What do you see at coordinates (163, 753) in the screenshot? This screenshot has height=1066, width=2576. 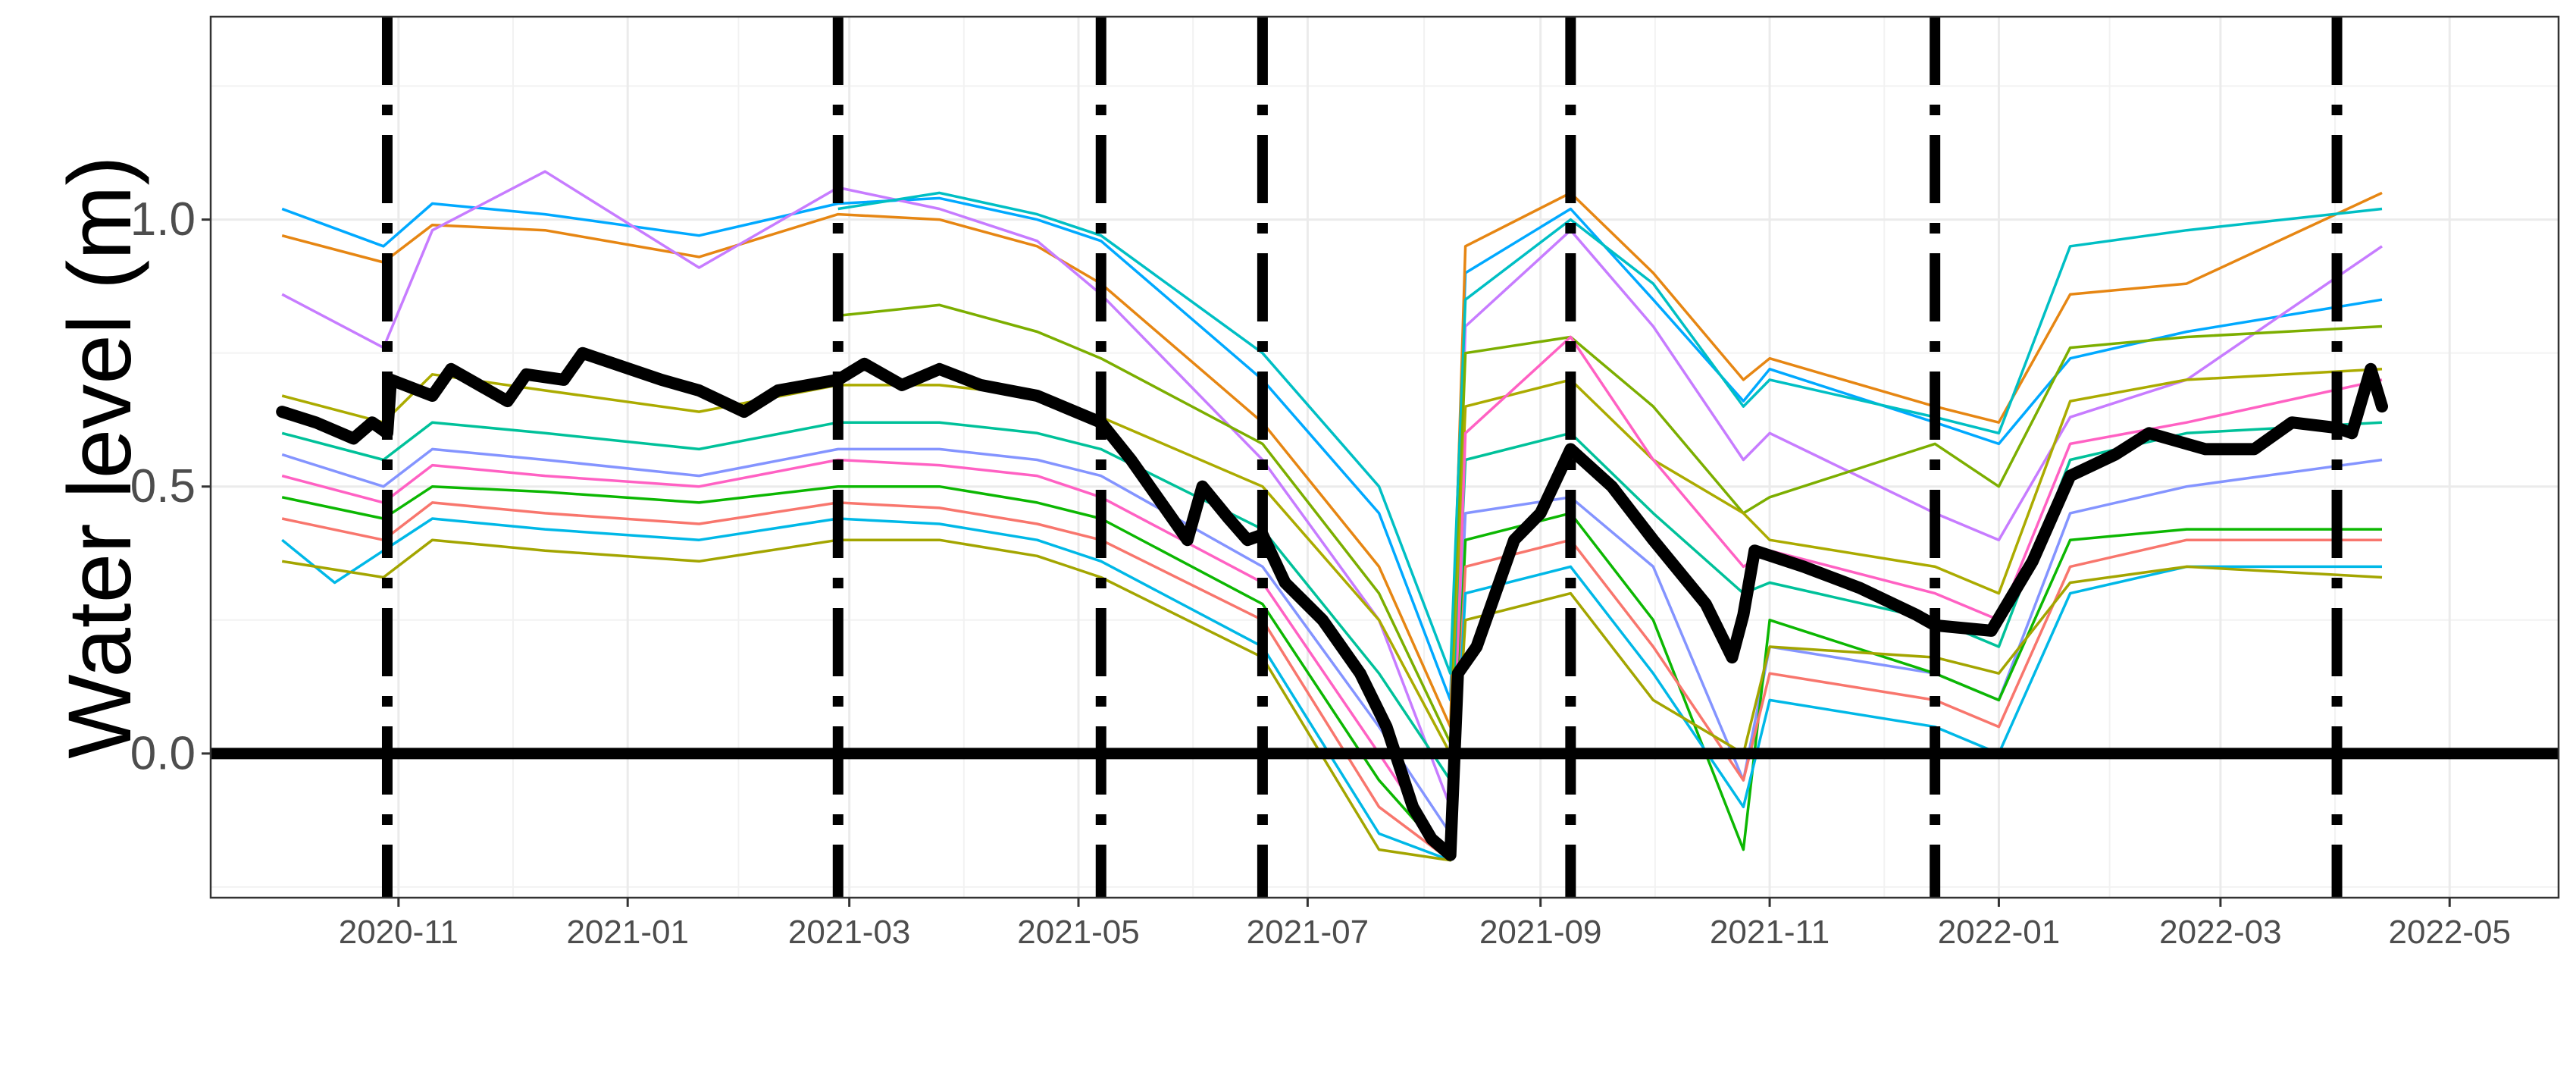 I see `y-tick-label: 0.0` at bounding box center [163, 753].